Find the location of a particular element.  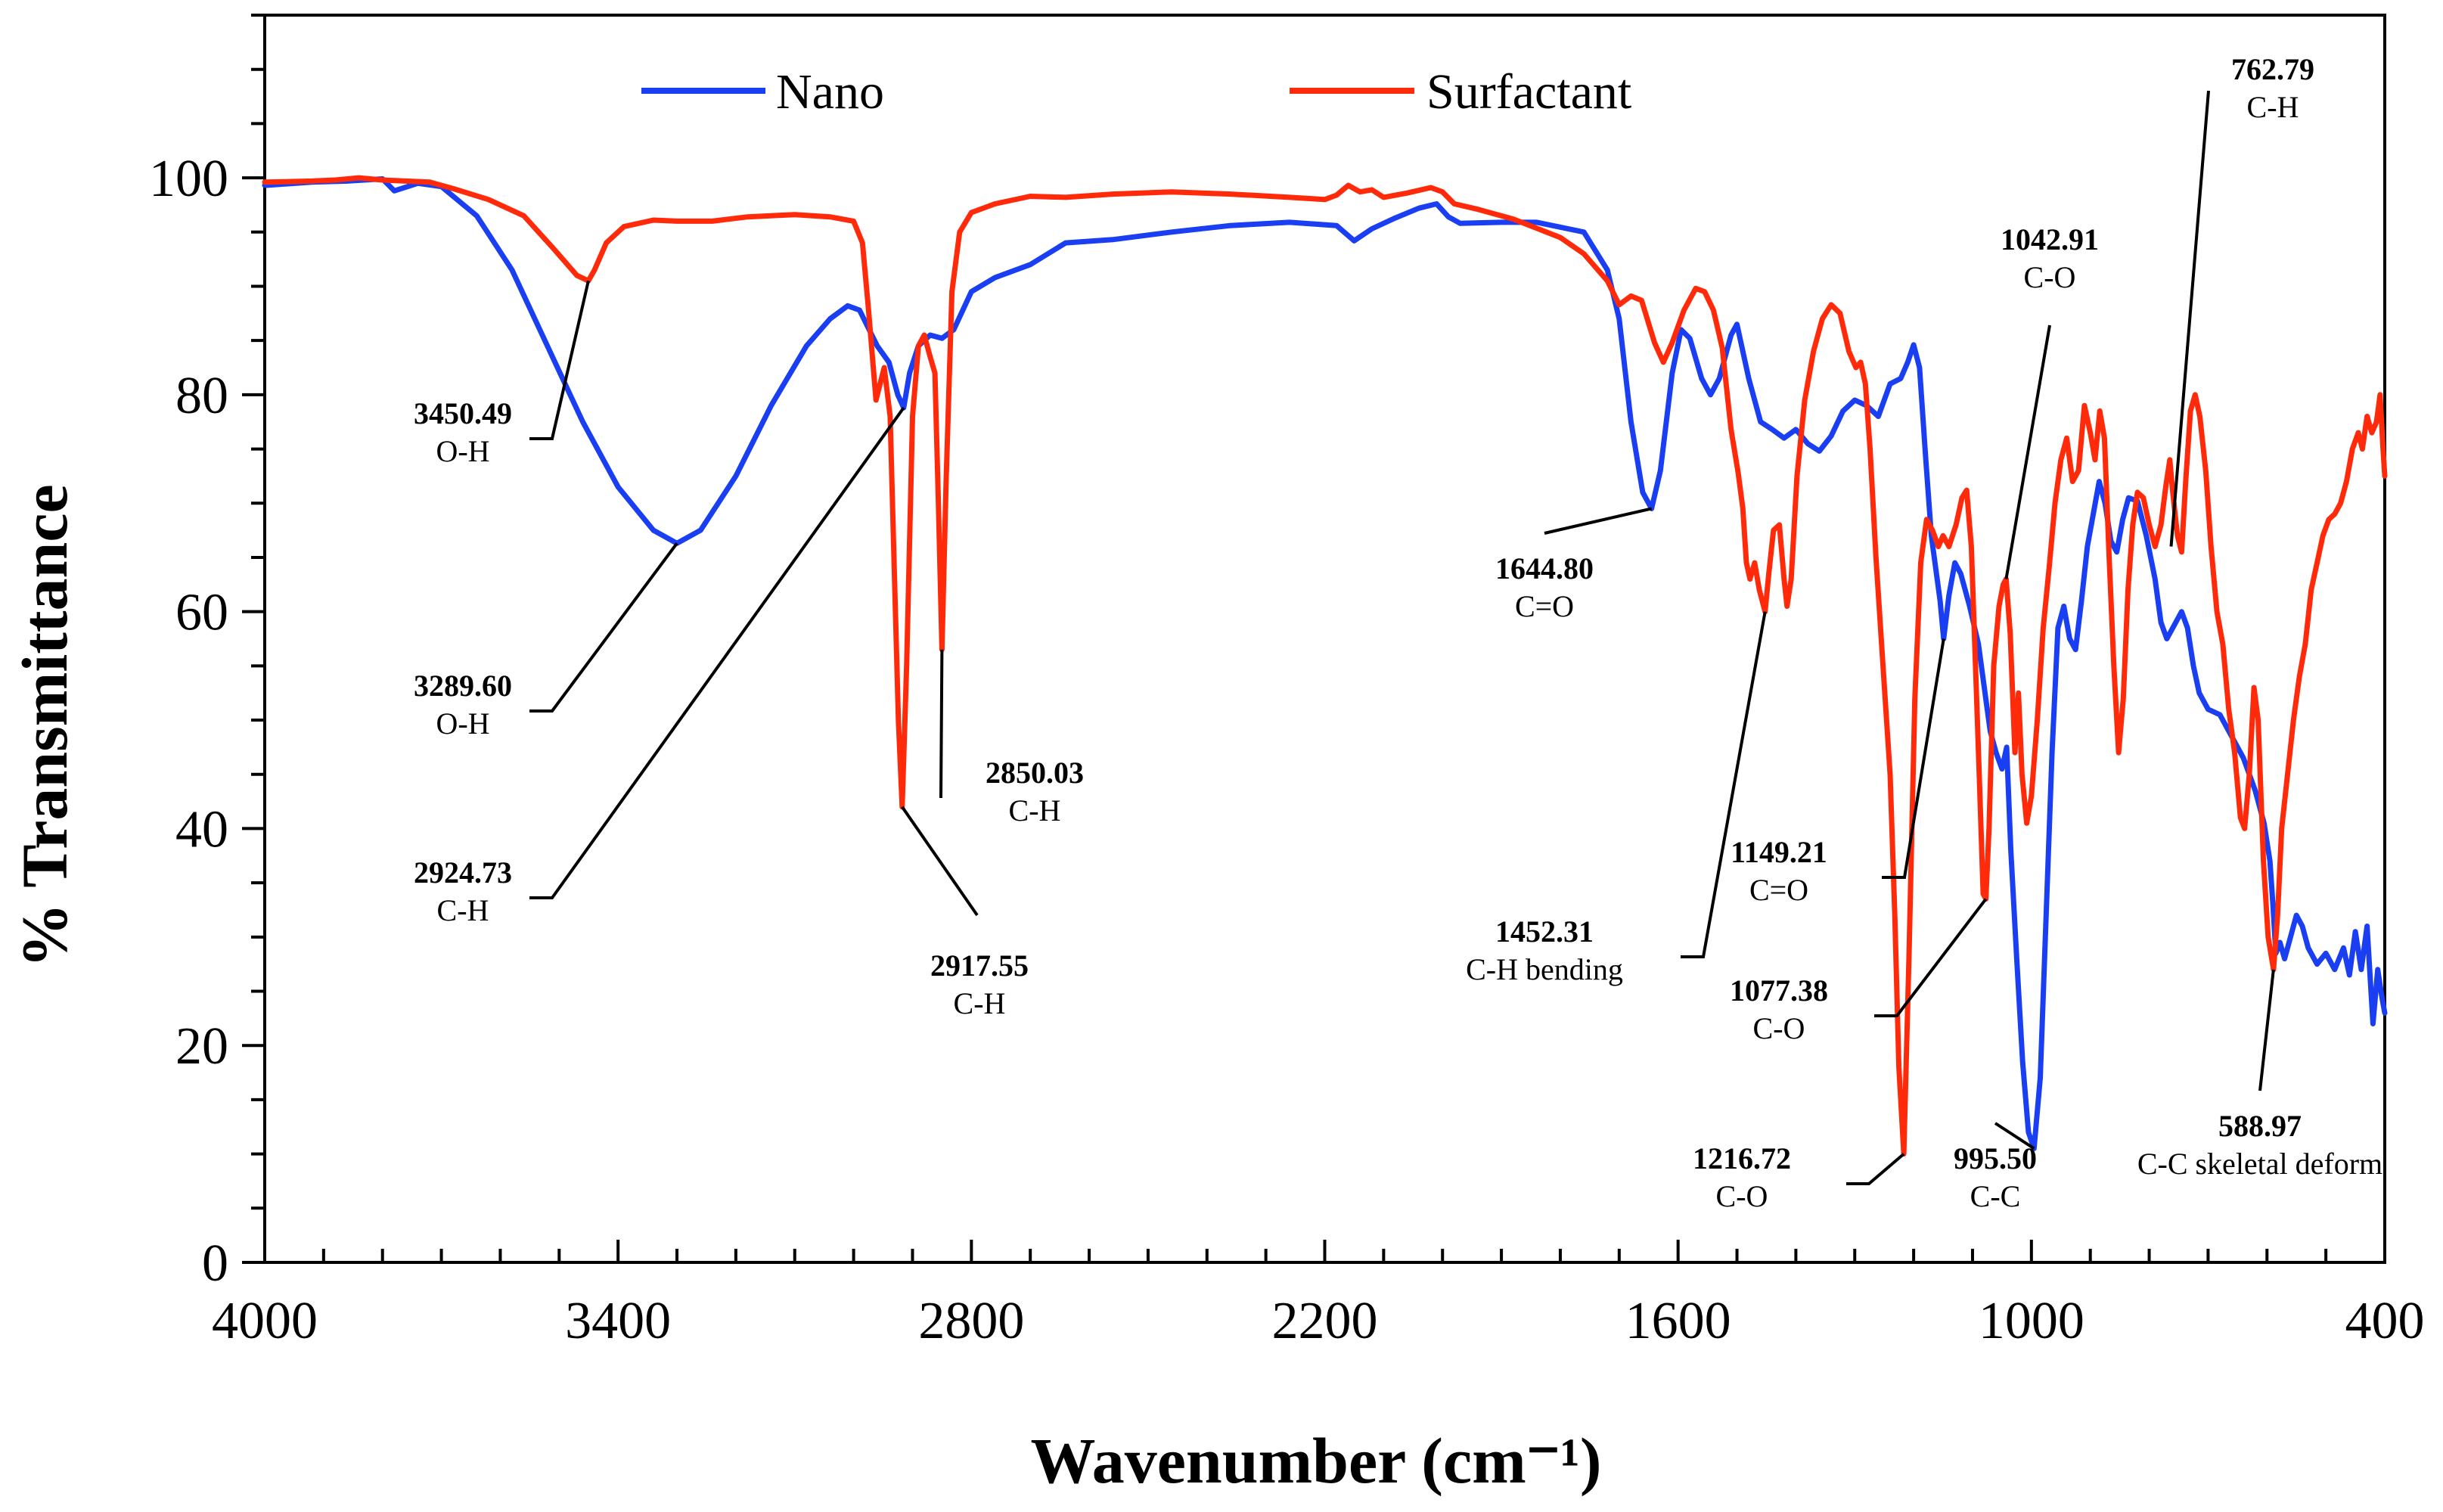

annotation-3450.49: 3450.49 O-H is located at coordinates (502, 374).